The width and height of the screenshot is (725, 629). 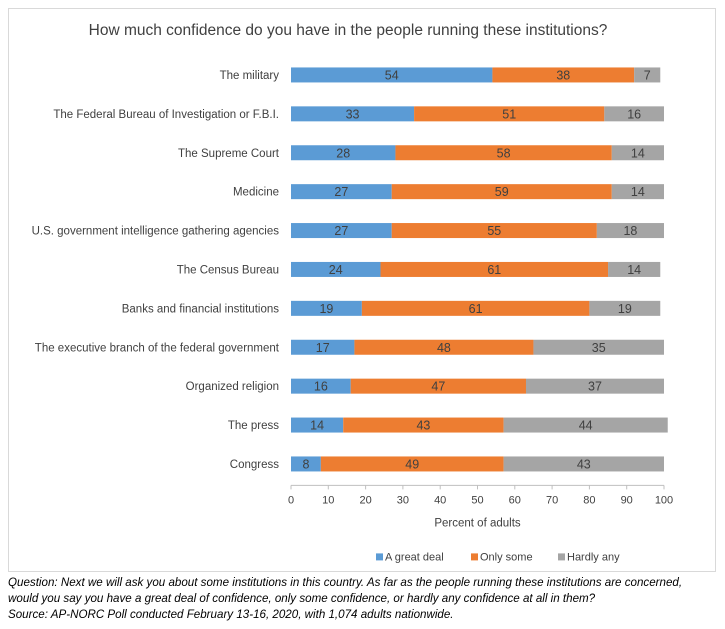 I want to click on data-label: 8, so click(x=305, y=464).